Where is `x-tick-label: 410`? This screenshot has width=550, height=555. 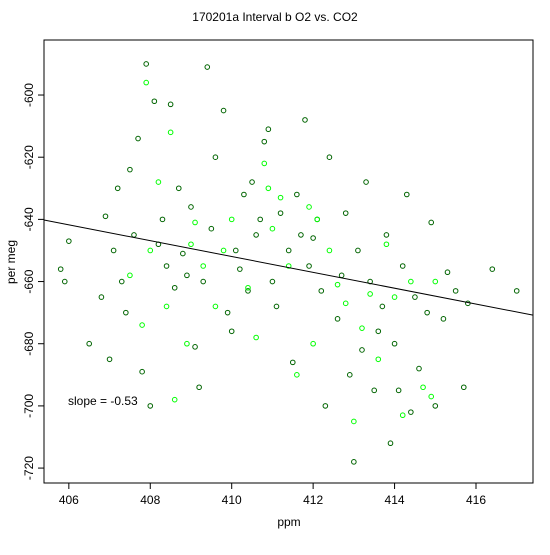
x-tick-label: 410 is located at coordinates (232, 500).